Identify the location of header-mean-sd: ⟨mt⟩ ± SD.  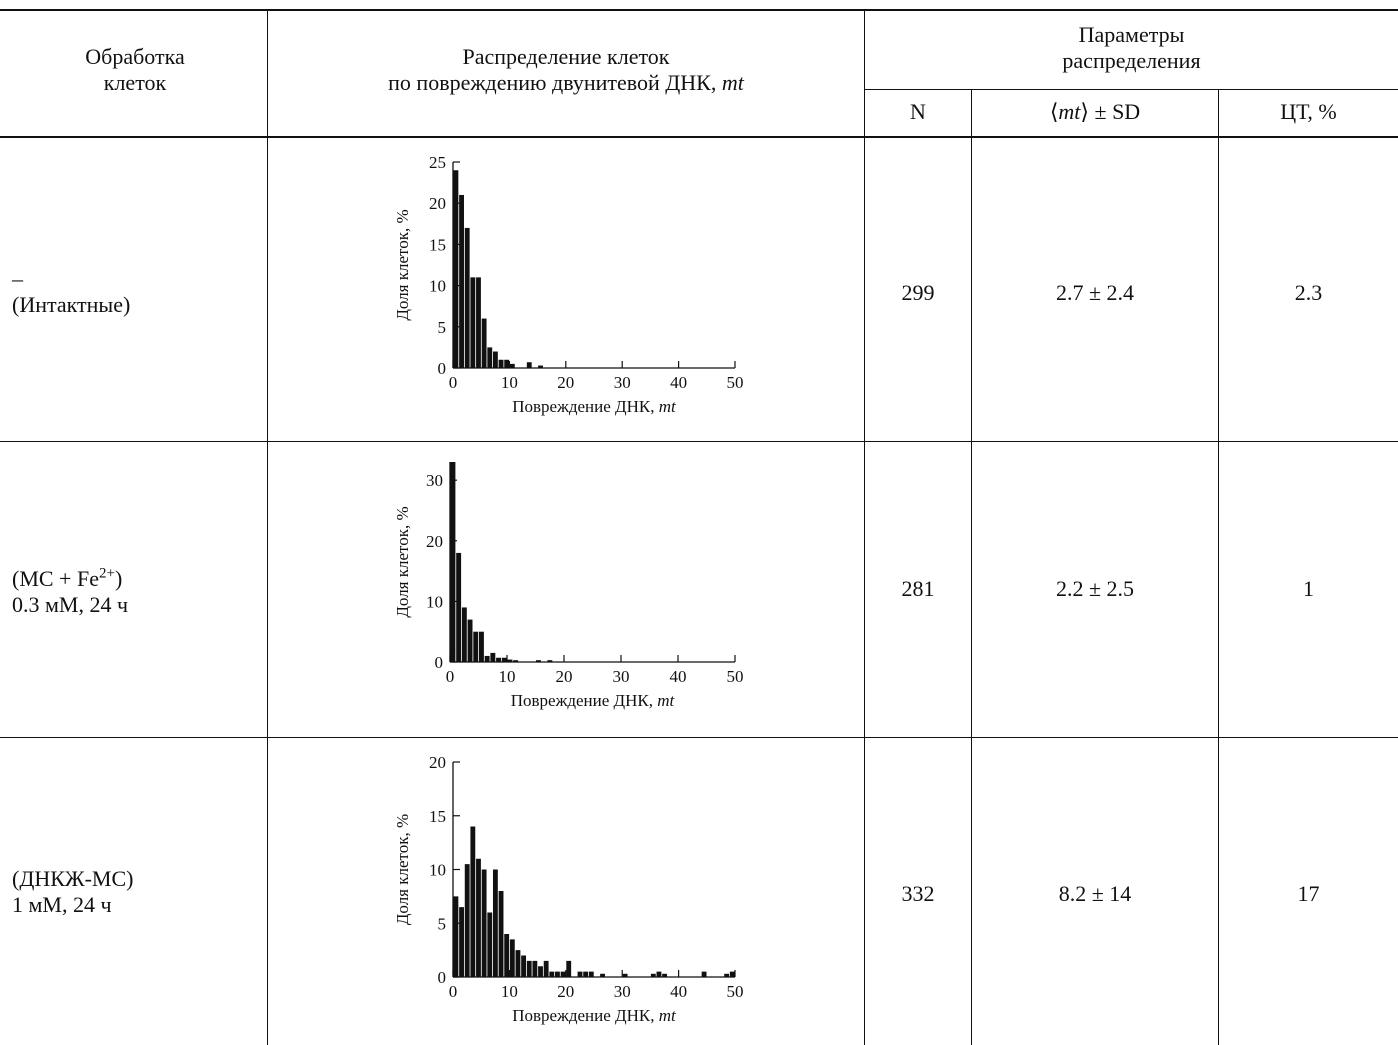
(1095, 112).